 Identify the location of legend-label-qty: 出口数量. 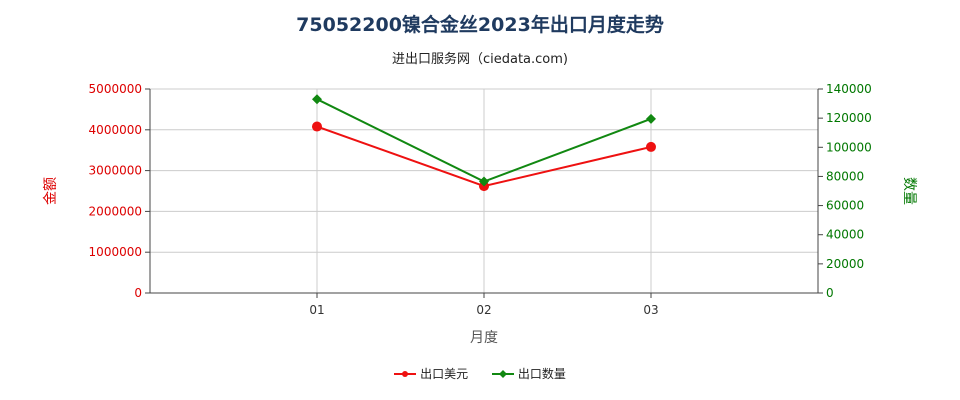
(541, 374).